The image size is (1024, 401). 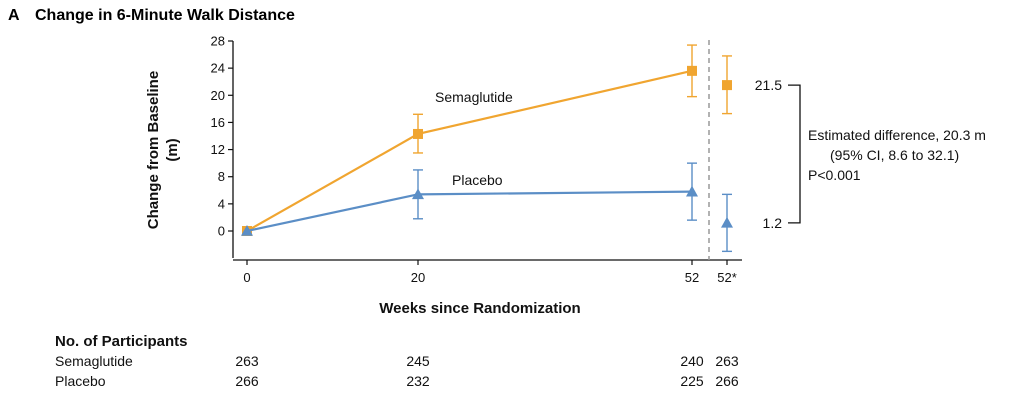 I want to click on participants-cell: 232, so click(x=418, y=381).